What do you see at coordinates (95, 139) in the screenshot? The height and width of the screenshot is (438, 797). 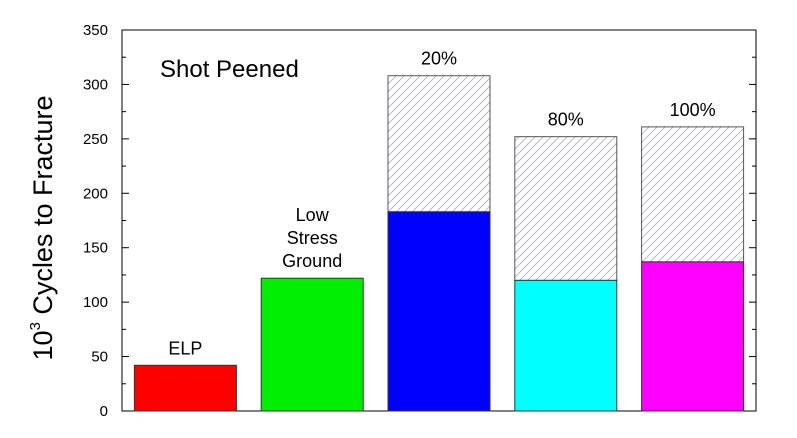 I see `y-tick-label: 250` at bounding box center [95, 139].